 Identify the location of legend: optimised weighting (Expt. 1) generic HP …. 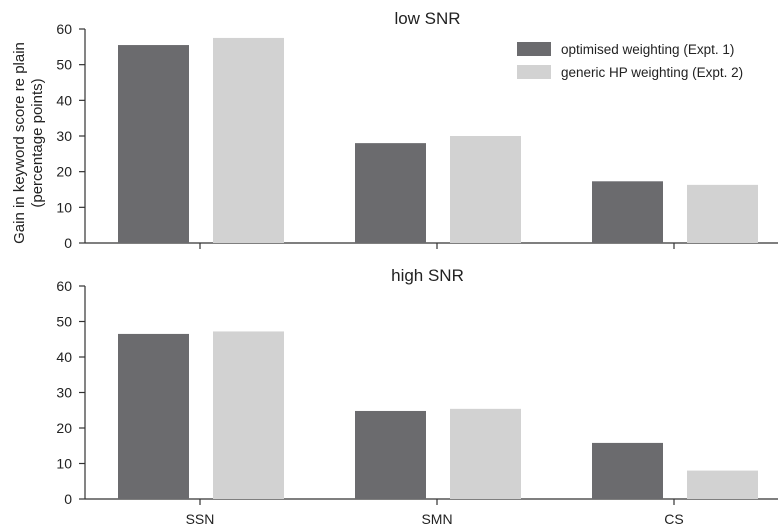
(630, 61).